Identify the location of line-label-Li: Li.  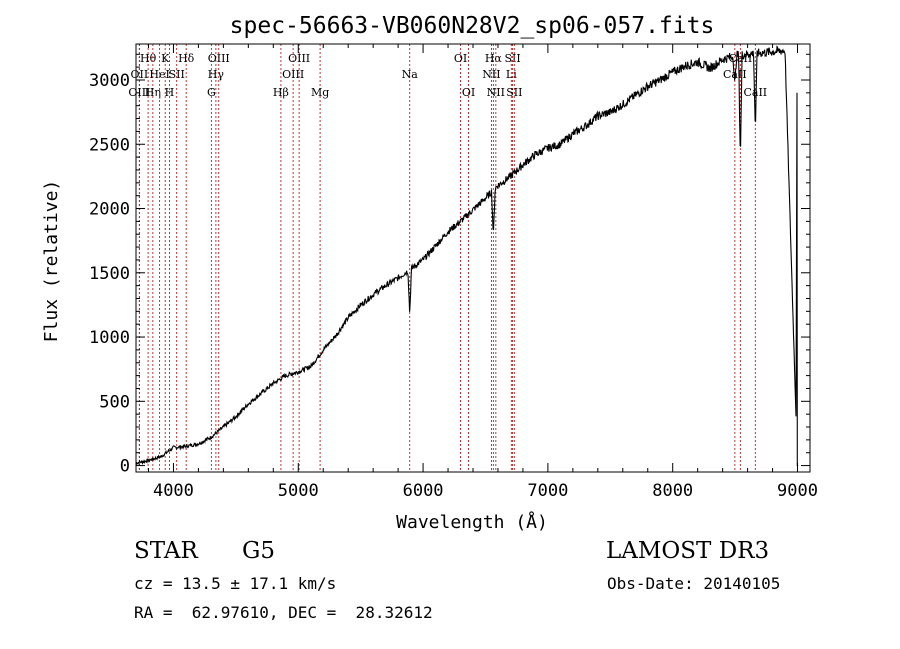
(511, 74).